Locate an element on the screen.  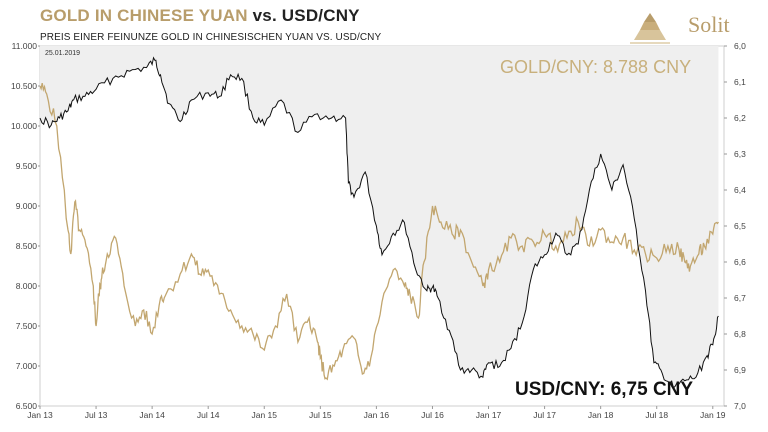
x-tick-label: Jul 15 is located at coordinates (320, 415).